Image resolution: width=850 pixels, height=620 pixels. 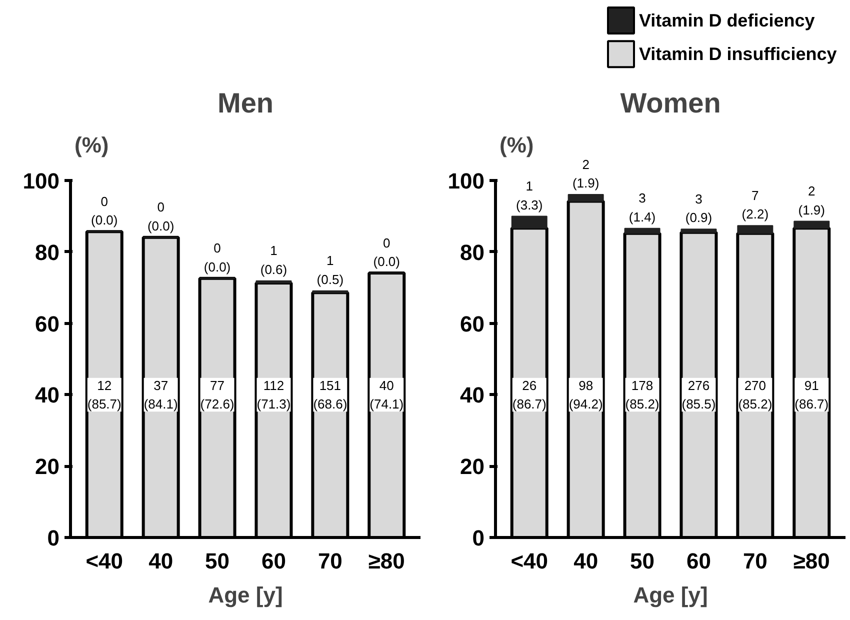 What do you see at coordinates (217, 395) in the screenshot?
I see `data-label: 77 (72.6)` at bounding box center [217, 395].